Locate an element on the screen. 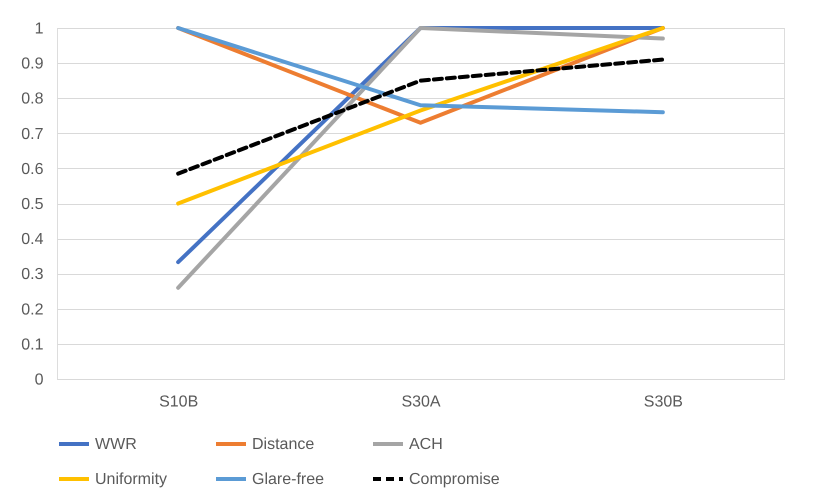 The image size is (814, 502). y-tick-label: 0.7 is located at coordinates (32, 134).